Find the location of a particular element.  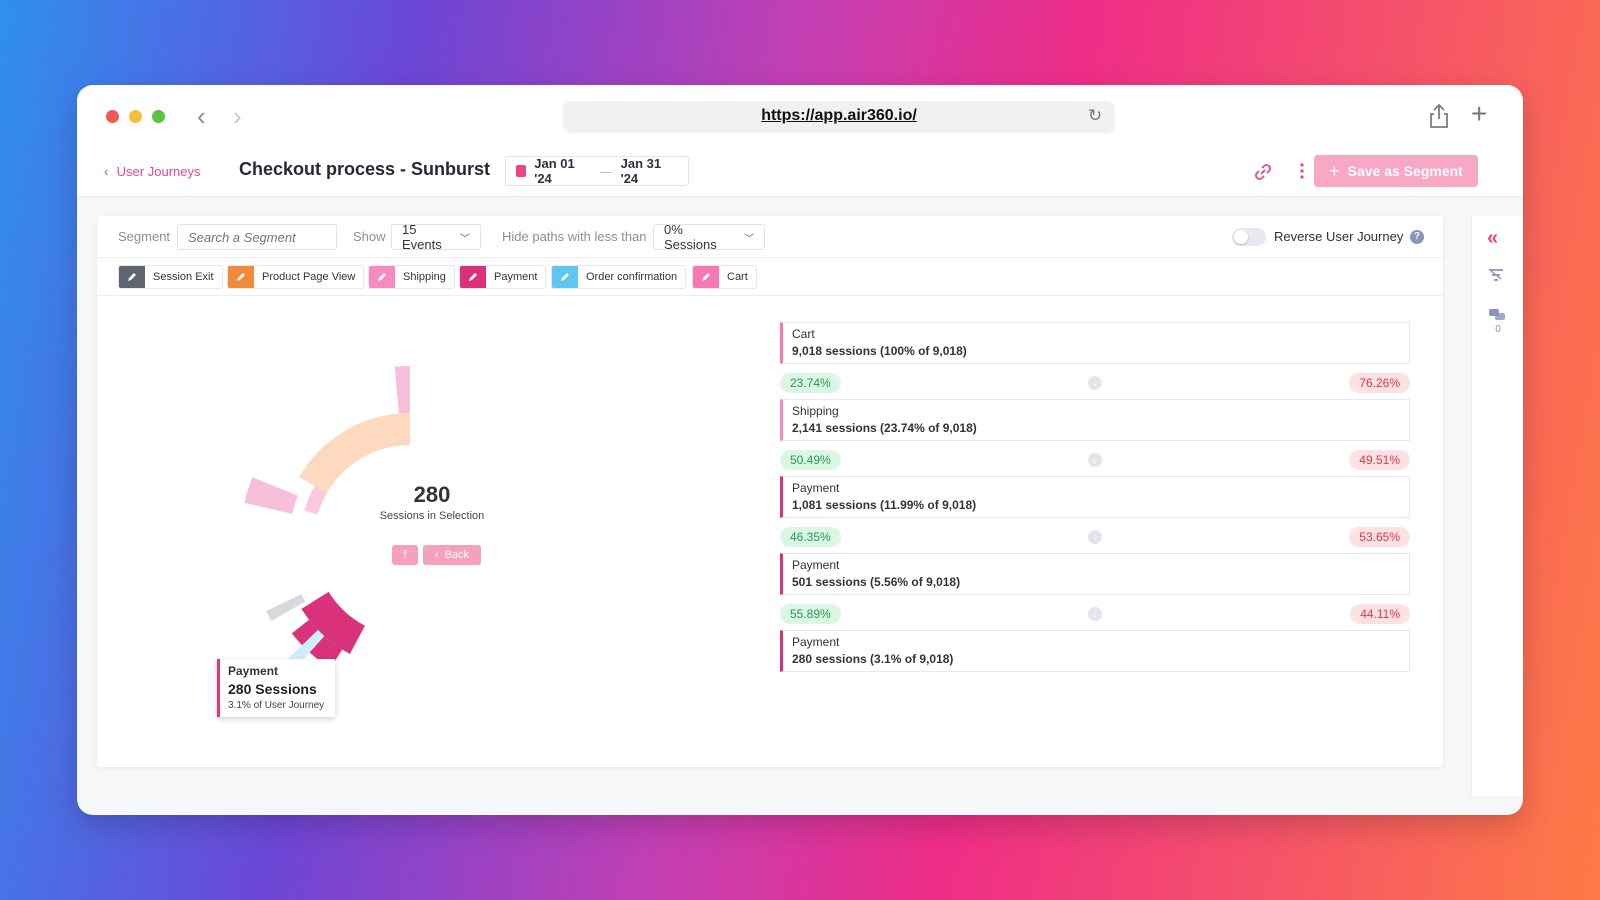

chevron-left-icon: ‹ is located at coordinates (106, 171).